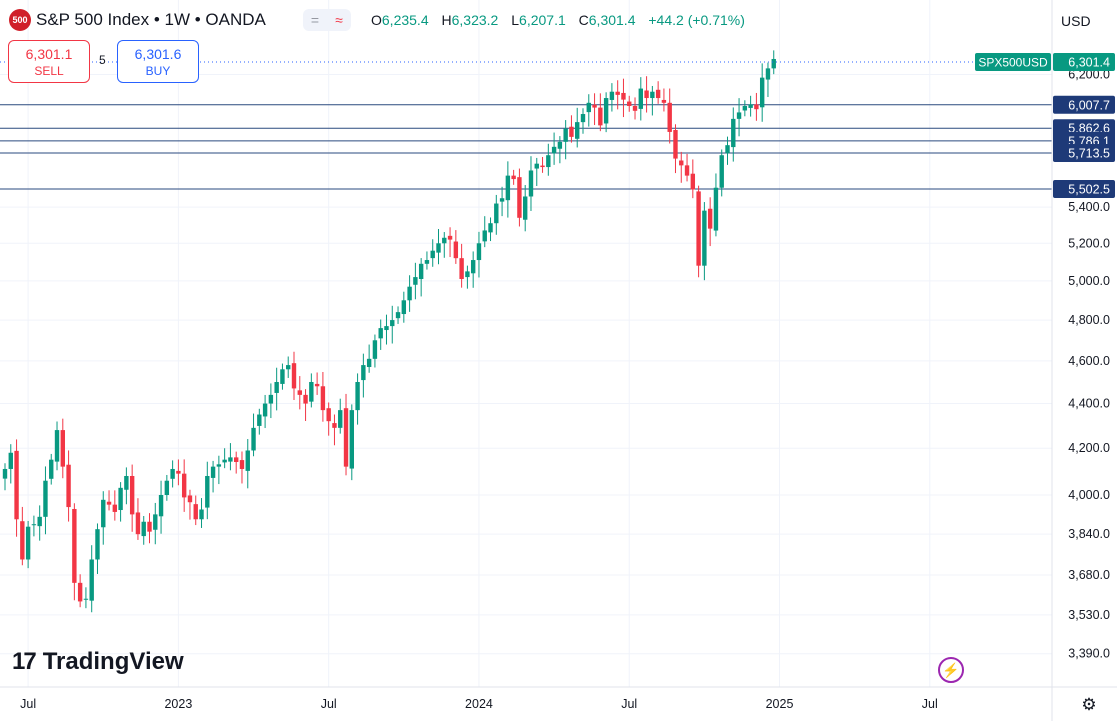 The width and height of the screenshot is (1117, 721). What do you see at coordinates (339, 20) in the screenshot?
I see `wave-icon: ≈` at bounding box center [339, 20].